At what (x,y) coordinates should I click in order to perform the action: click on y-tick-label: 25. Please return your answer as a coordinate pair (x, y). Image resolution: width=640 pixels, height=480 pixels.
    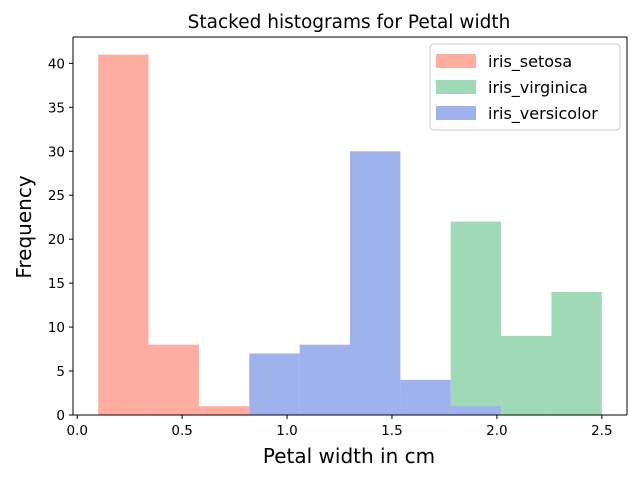
    Looking at the image, I should click on (56, 196).